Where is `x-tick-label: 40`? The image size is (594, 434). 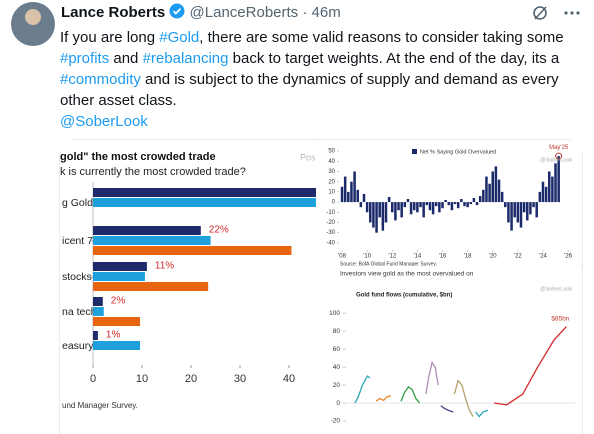
x-tick-label: 40 is located at coordinates (289, 379).